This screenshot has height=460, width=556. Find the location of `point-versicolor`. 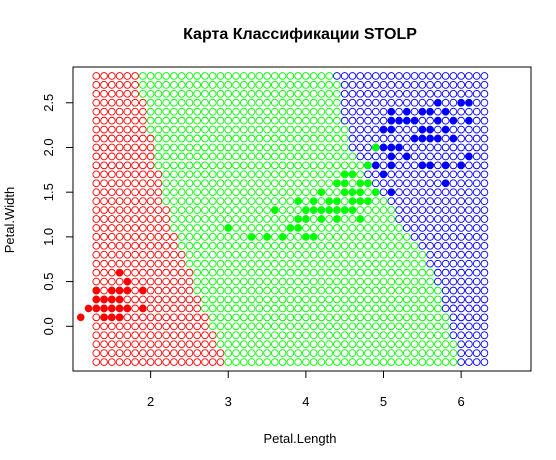

point-versicolor is located at coordinates (290, 228).